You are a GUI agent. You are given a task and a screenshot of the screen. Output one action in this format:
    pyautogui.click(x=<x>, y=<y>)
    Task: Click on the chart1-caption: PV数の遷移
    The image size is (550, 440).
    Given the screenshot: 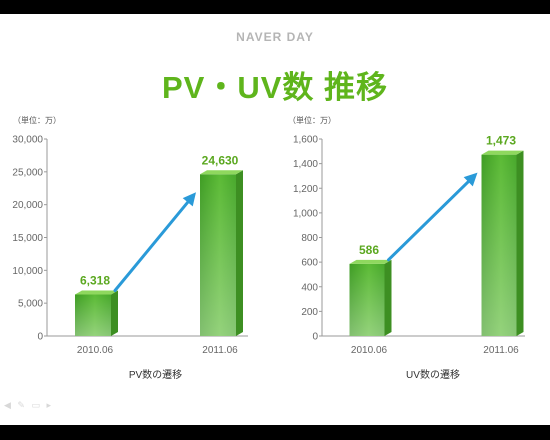 What is the action you would take?
    pyautogui.click(x=155, y=374)
    